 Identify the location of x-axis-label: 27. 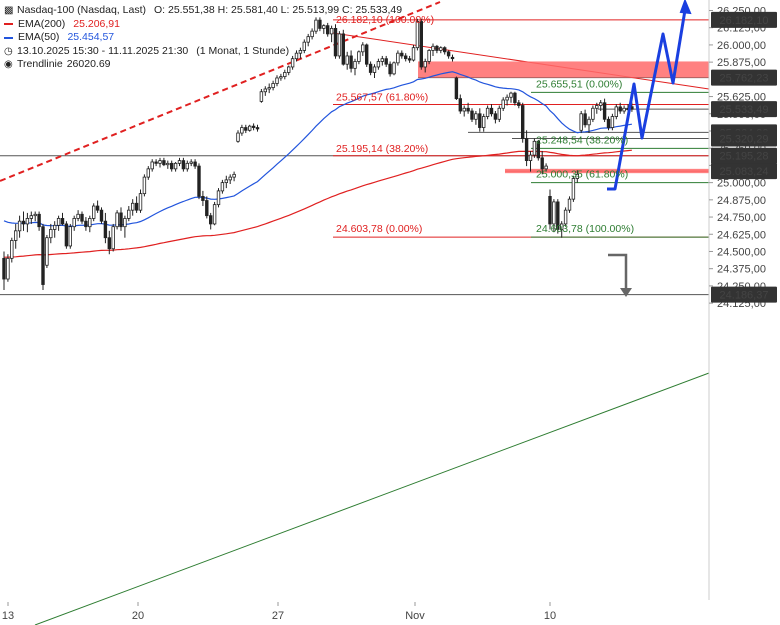
(278, 616).